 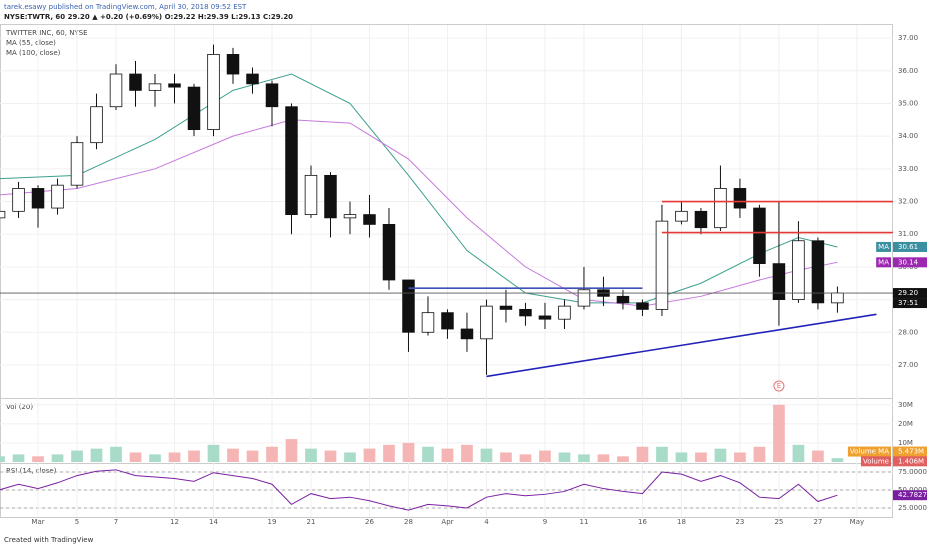 I want to click on volume-title: Vol (20), so click(x=19, y=407).